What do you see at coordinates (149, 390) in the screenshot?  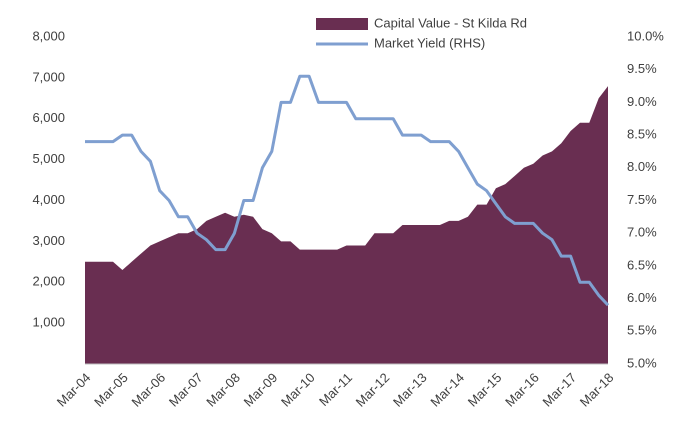 I see `x-tick-label: Mar-06` at bounding box center [149, 390].